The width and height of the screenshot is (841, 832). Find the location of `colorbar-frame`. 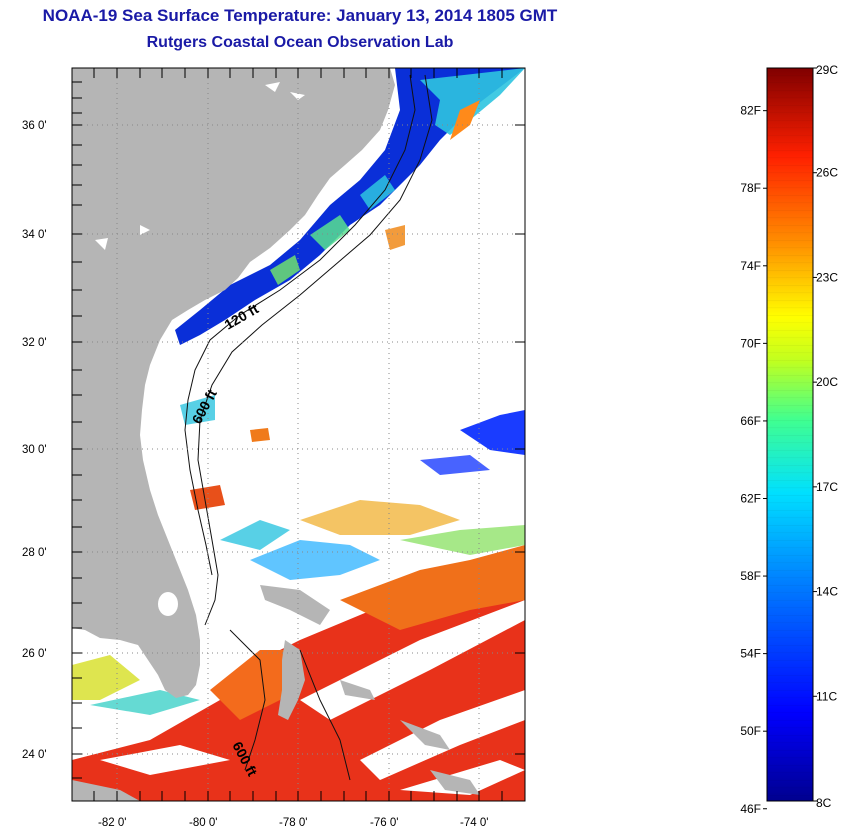

colorbar-frame is located at coordinates (790, 434).